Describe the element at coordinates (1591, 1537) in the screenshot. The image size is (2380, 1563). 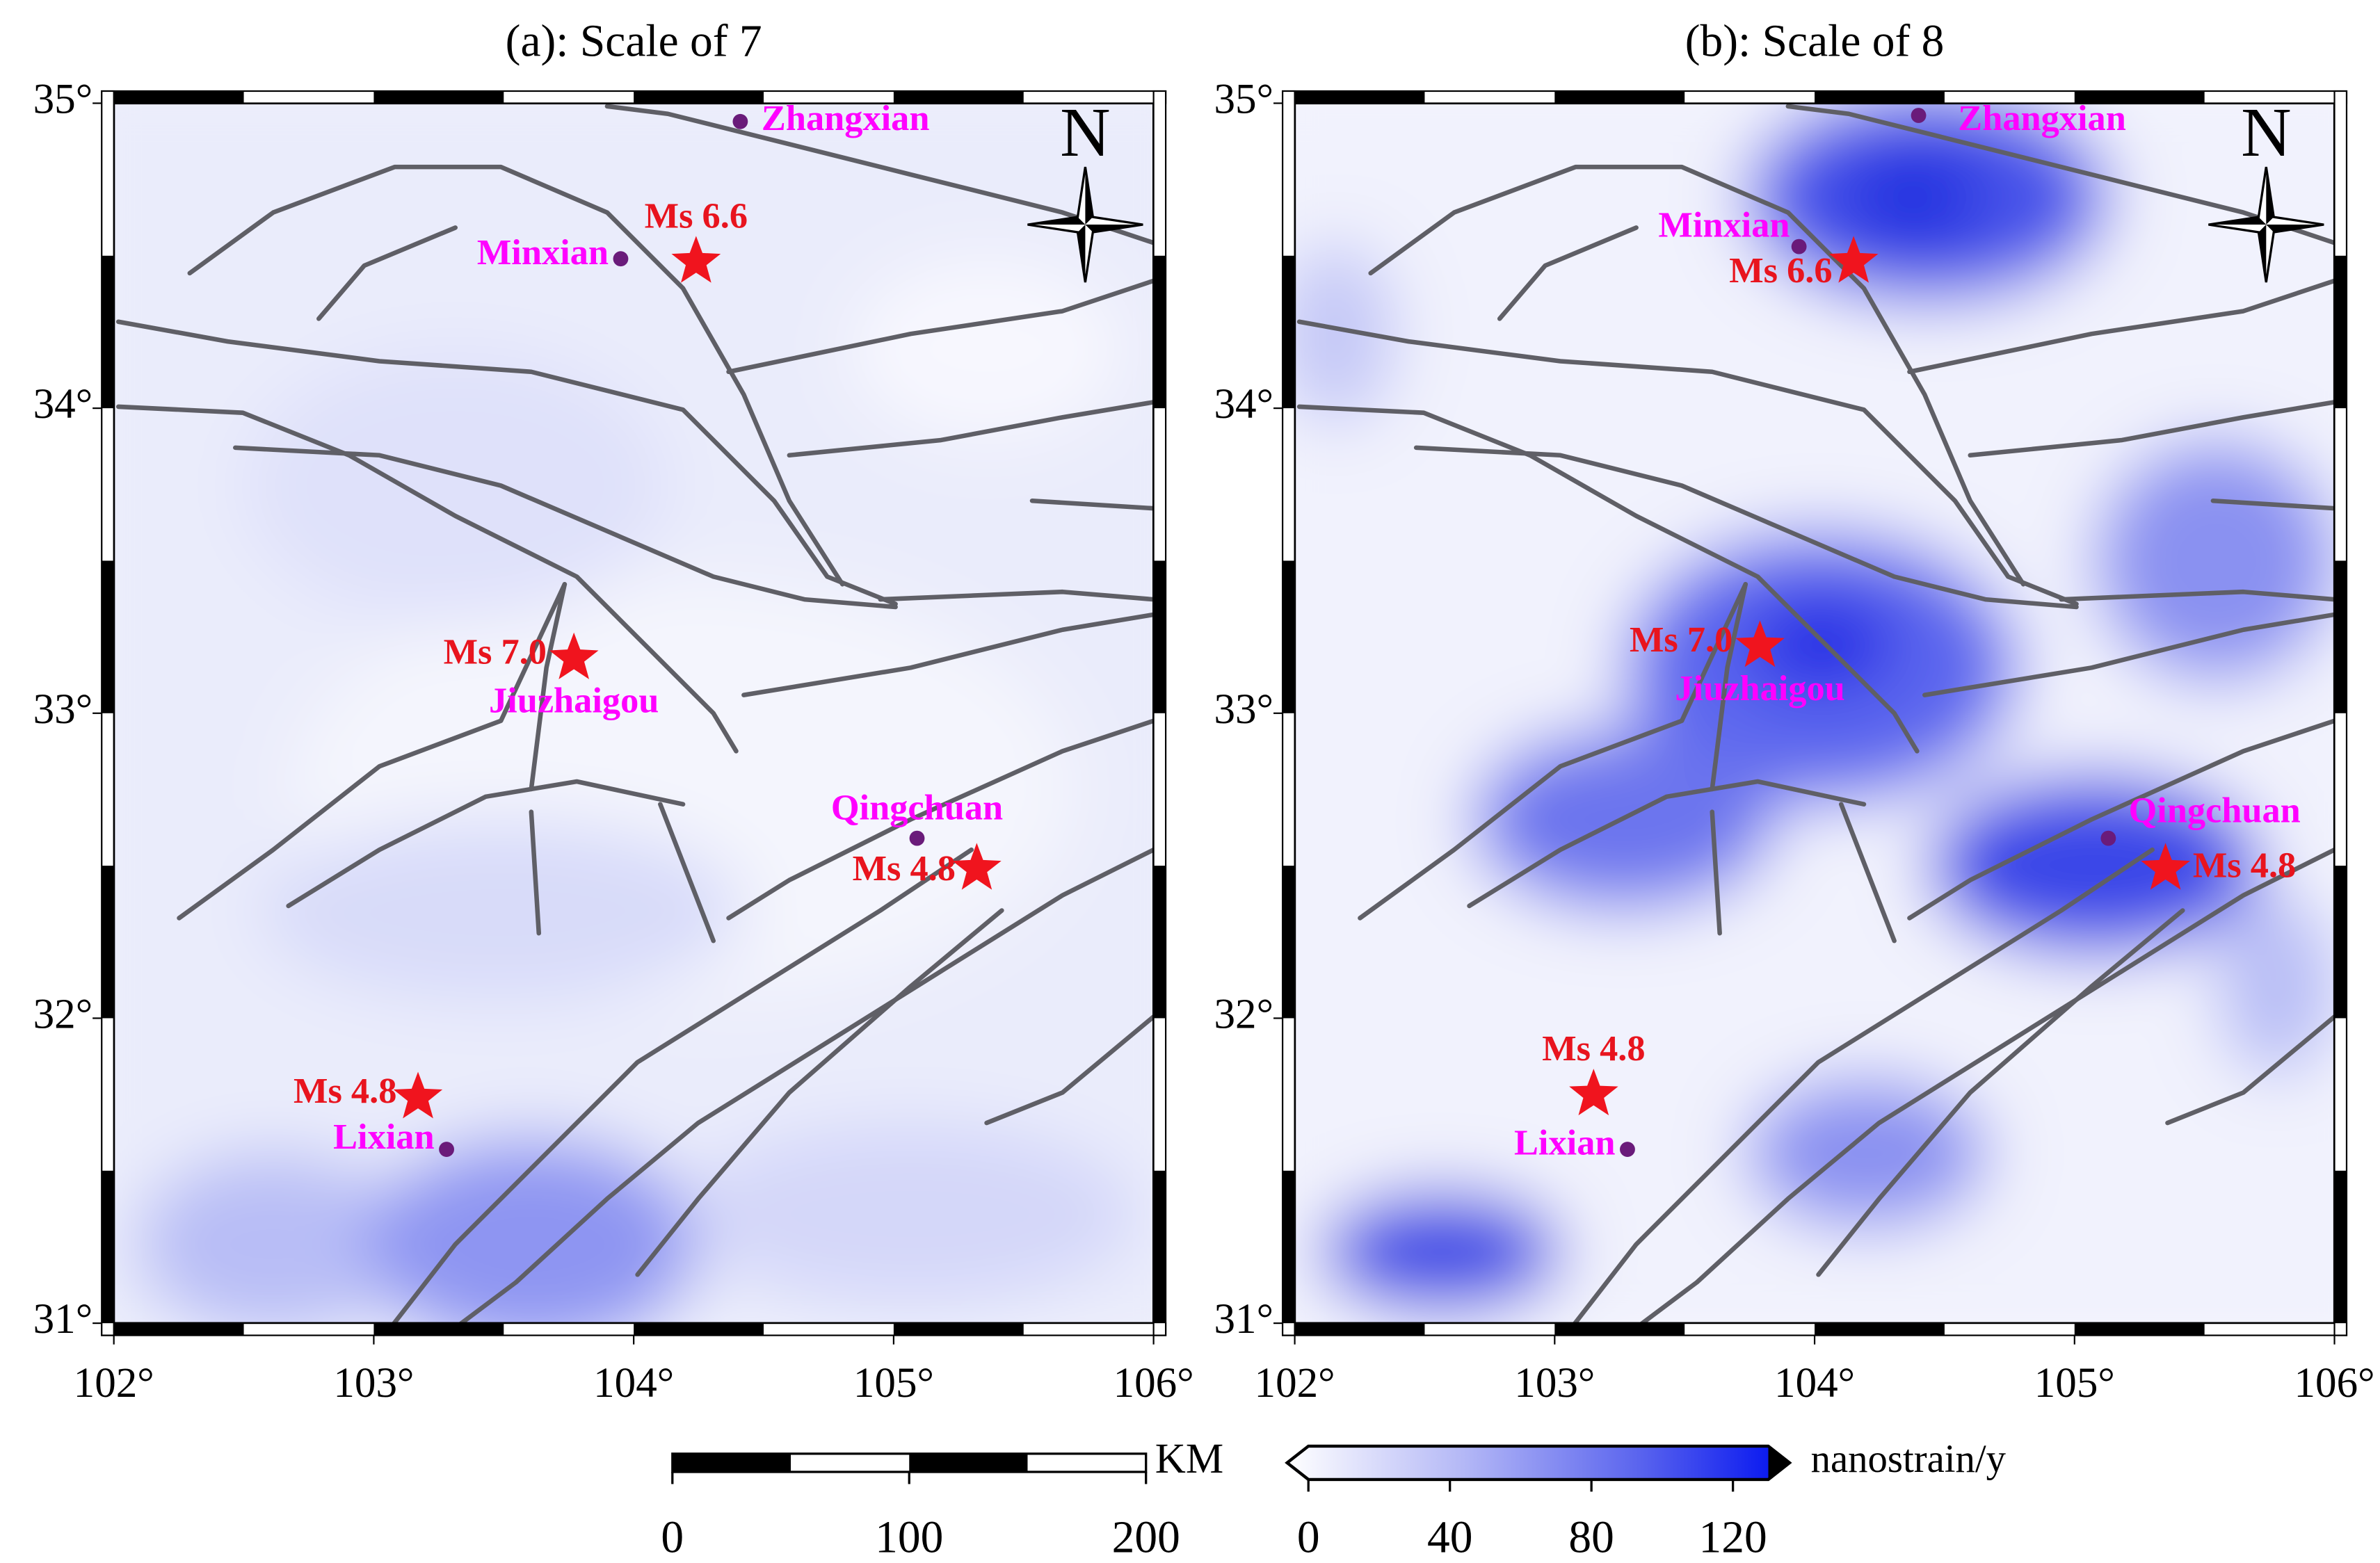
I see `colorbar-tick-label: 80` at that location.